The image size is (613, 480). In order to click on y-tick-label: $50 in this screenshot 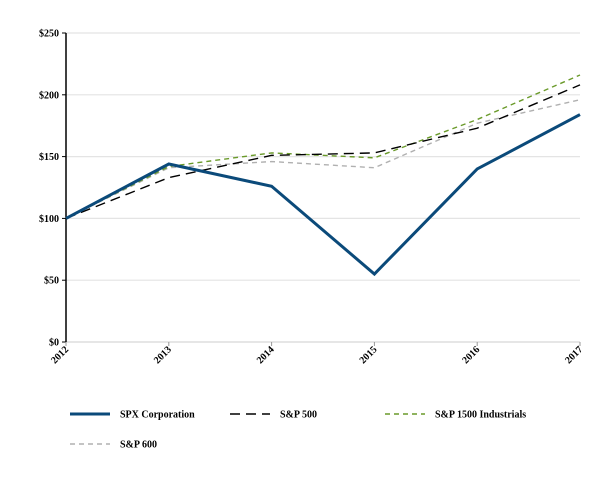, I will do `click(51, 281)`.